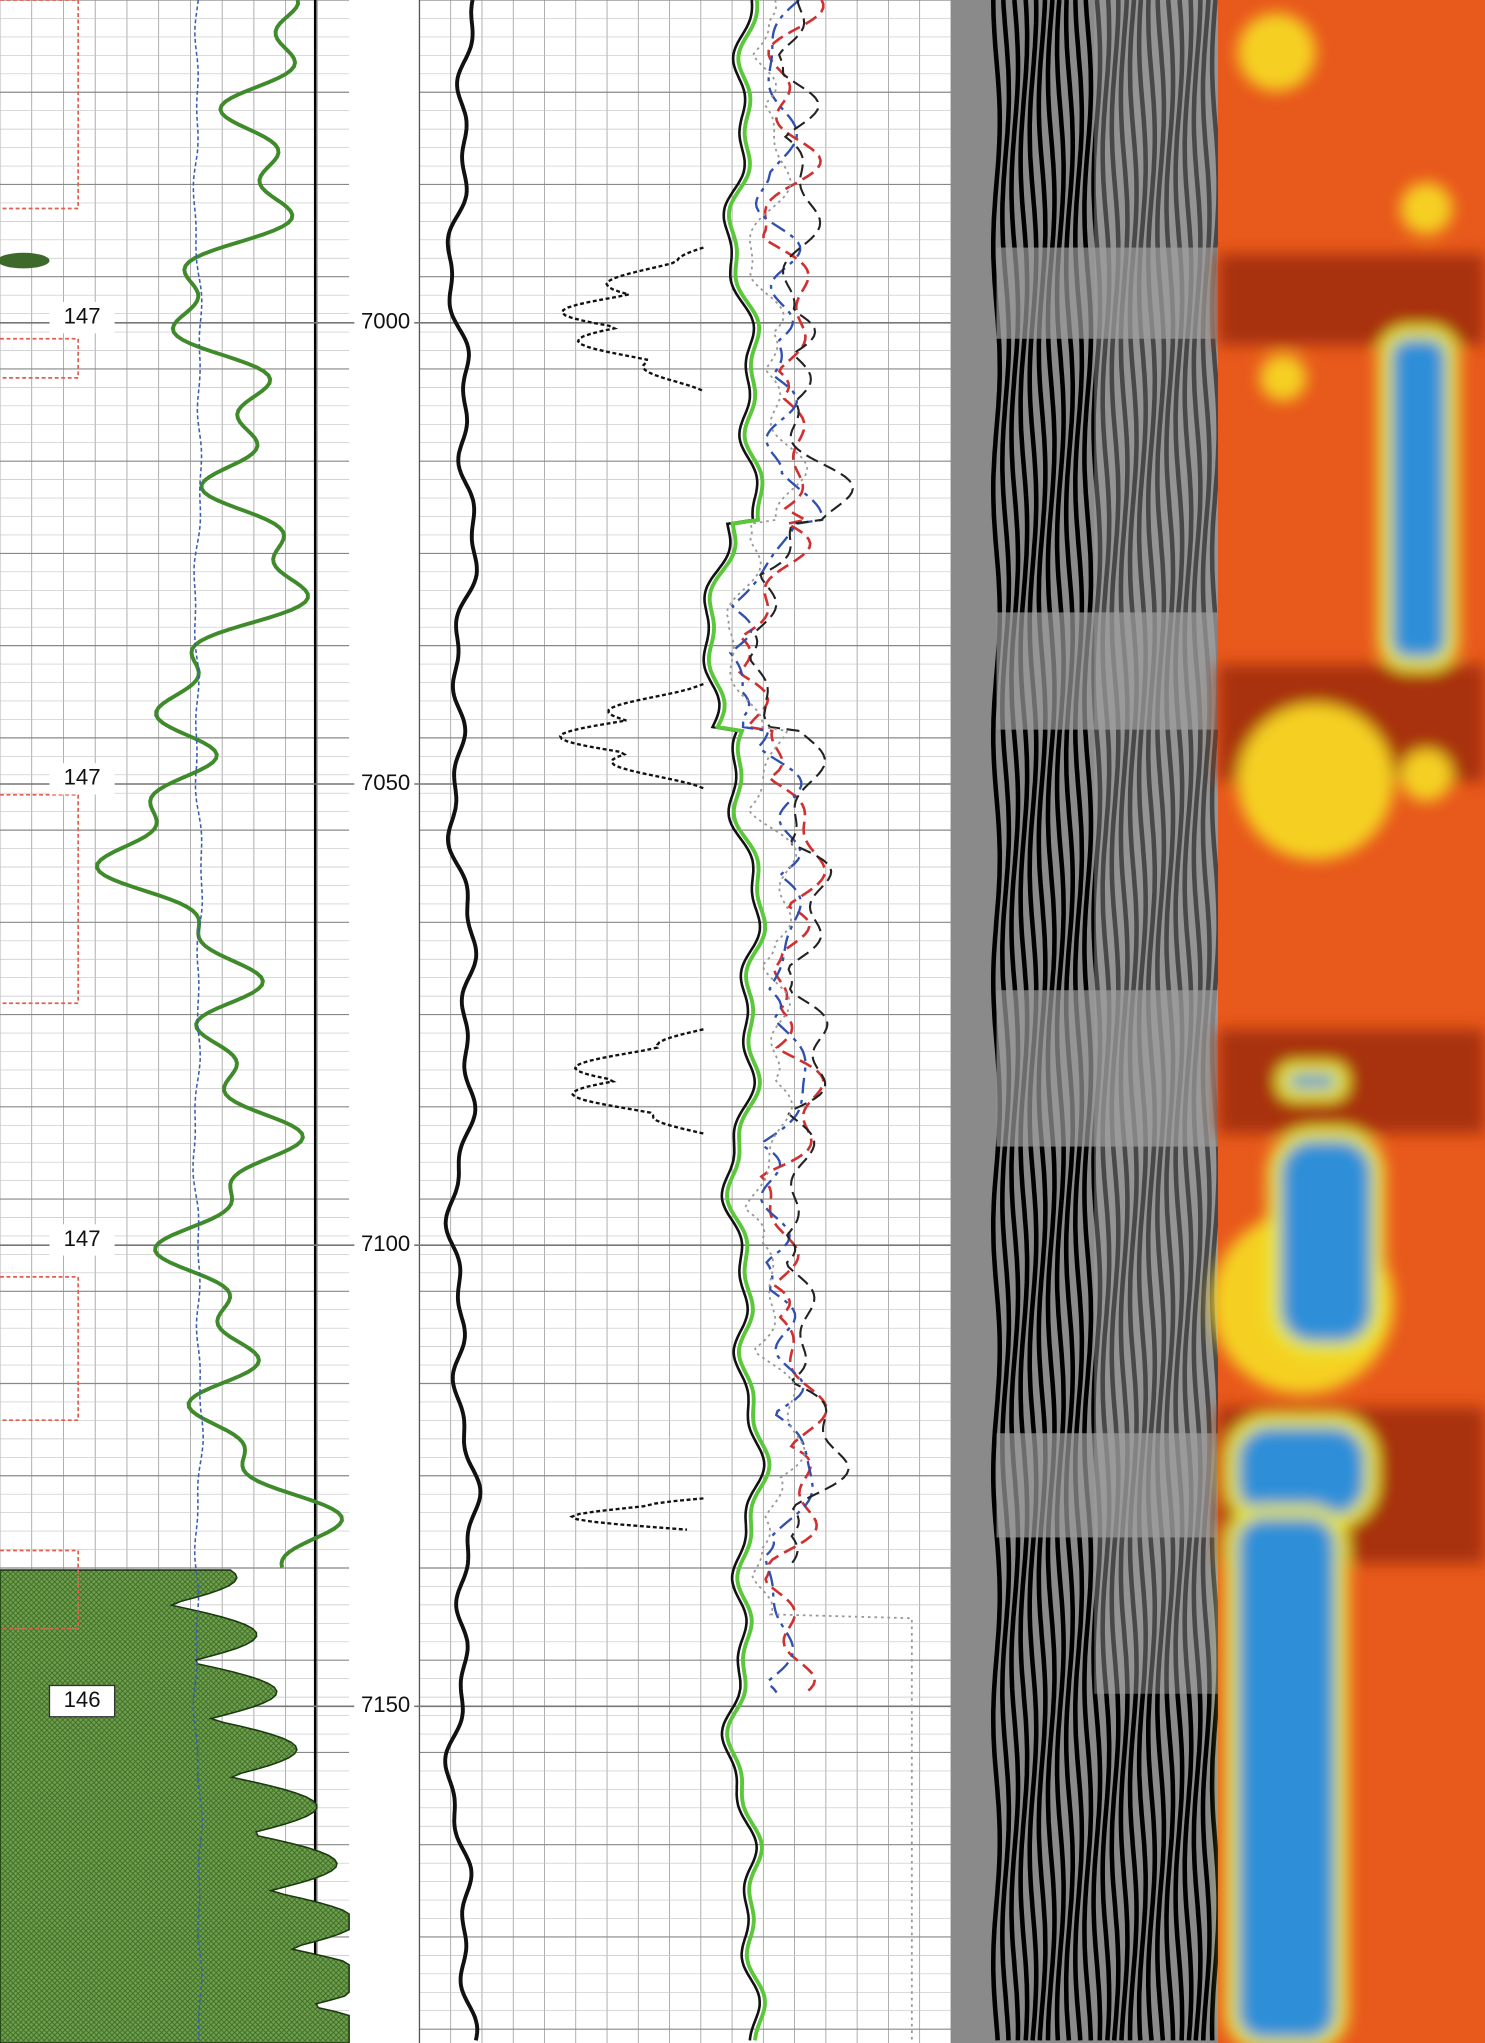 This screenshot has width=1485, height=2043. Describe the element at coordinates (1351, 1081) in the screenshot. I see `dark-band` at that location.